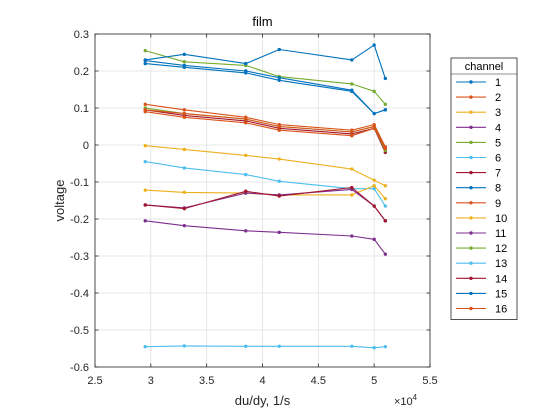 The image size is (560, 420). I want to click on legend-label: 11, so click(500, 234).